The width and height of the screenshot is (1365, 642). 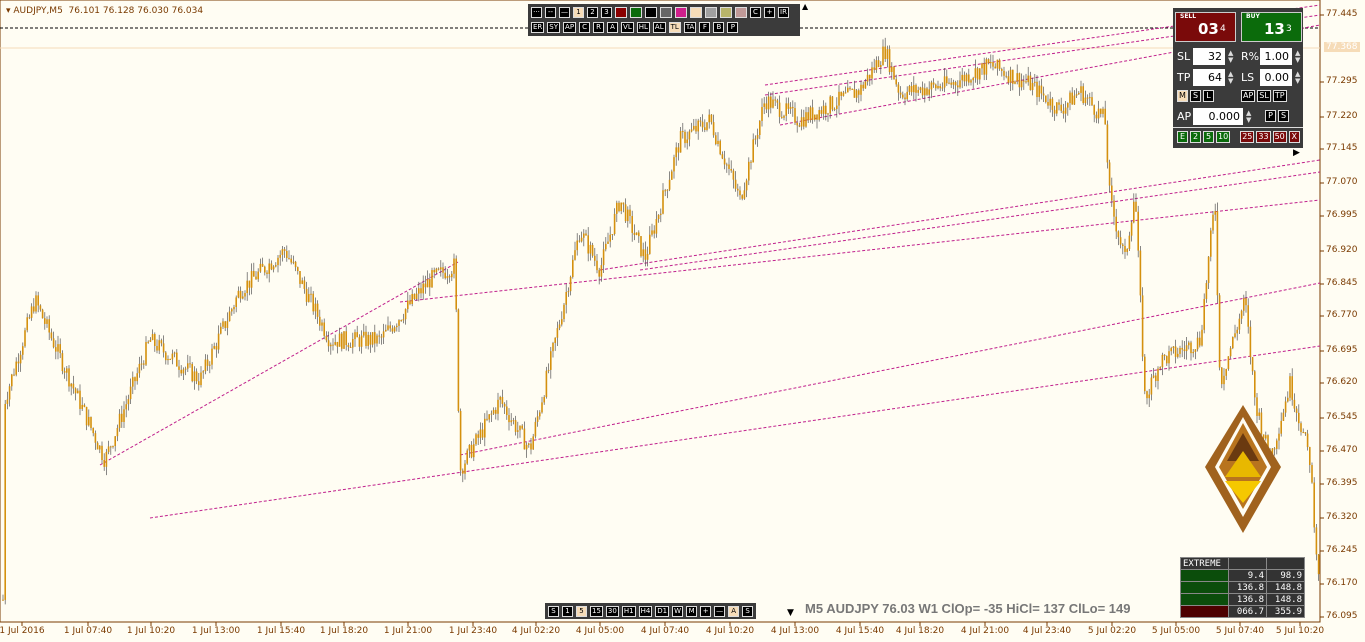 What do you see at coordinates (570, 27) in the screenshot?
I see `draw-tool-button: AP` at bounding box center [570, 27].